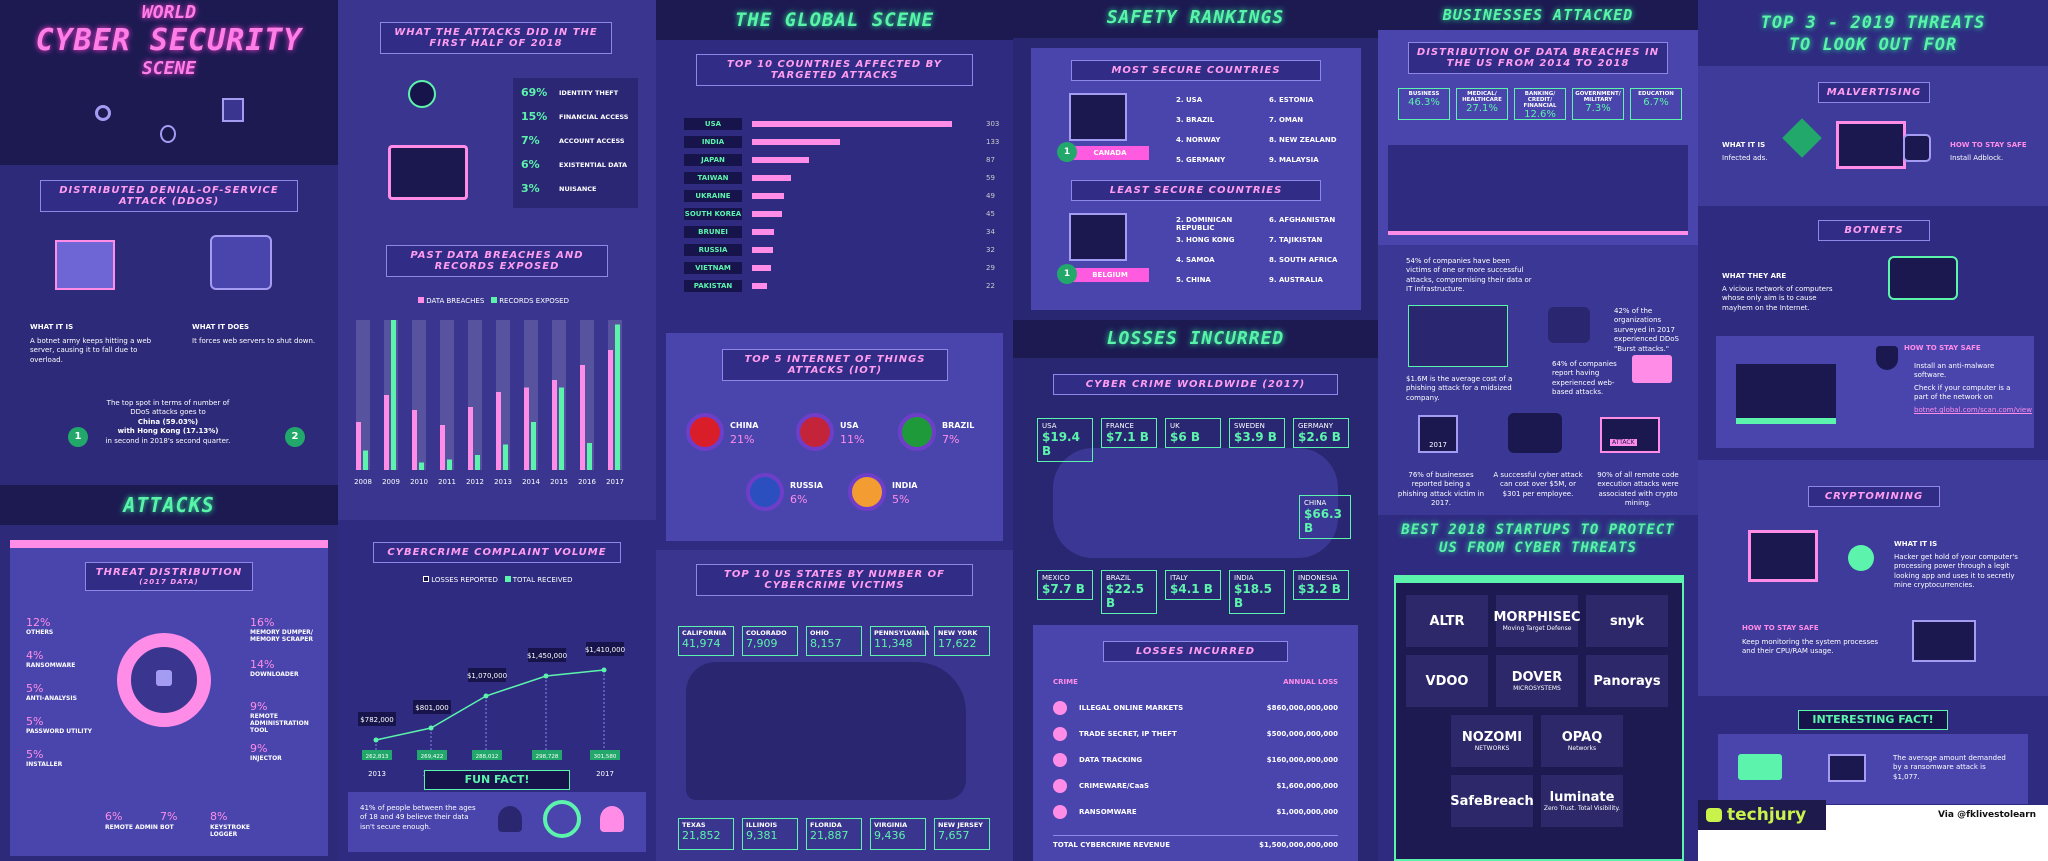 The width and height of the screenshot is (2048, 861). What do you see at coordinates (487, 757) in the screenshot?
I see `received-label: 288,012` at bounding box center [487, 757].